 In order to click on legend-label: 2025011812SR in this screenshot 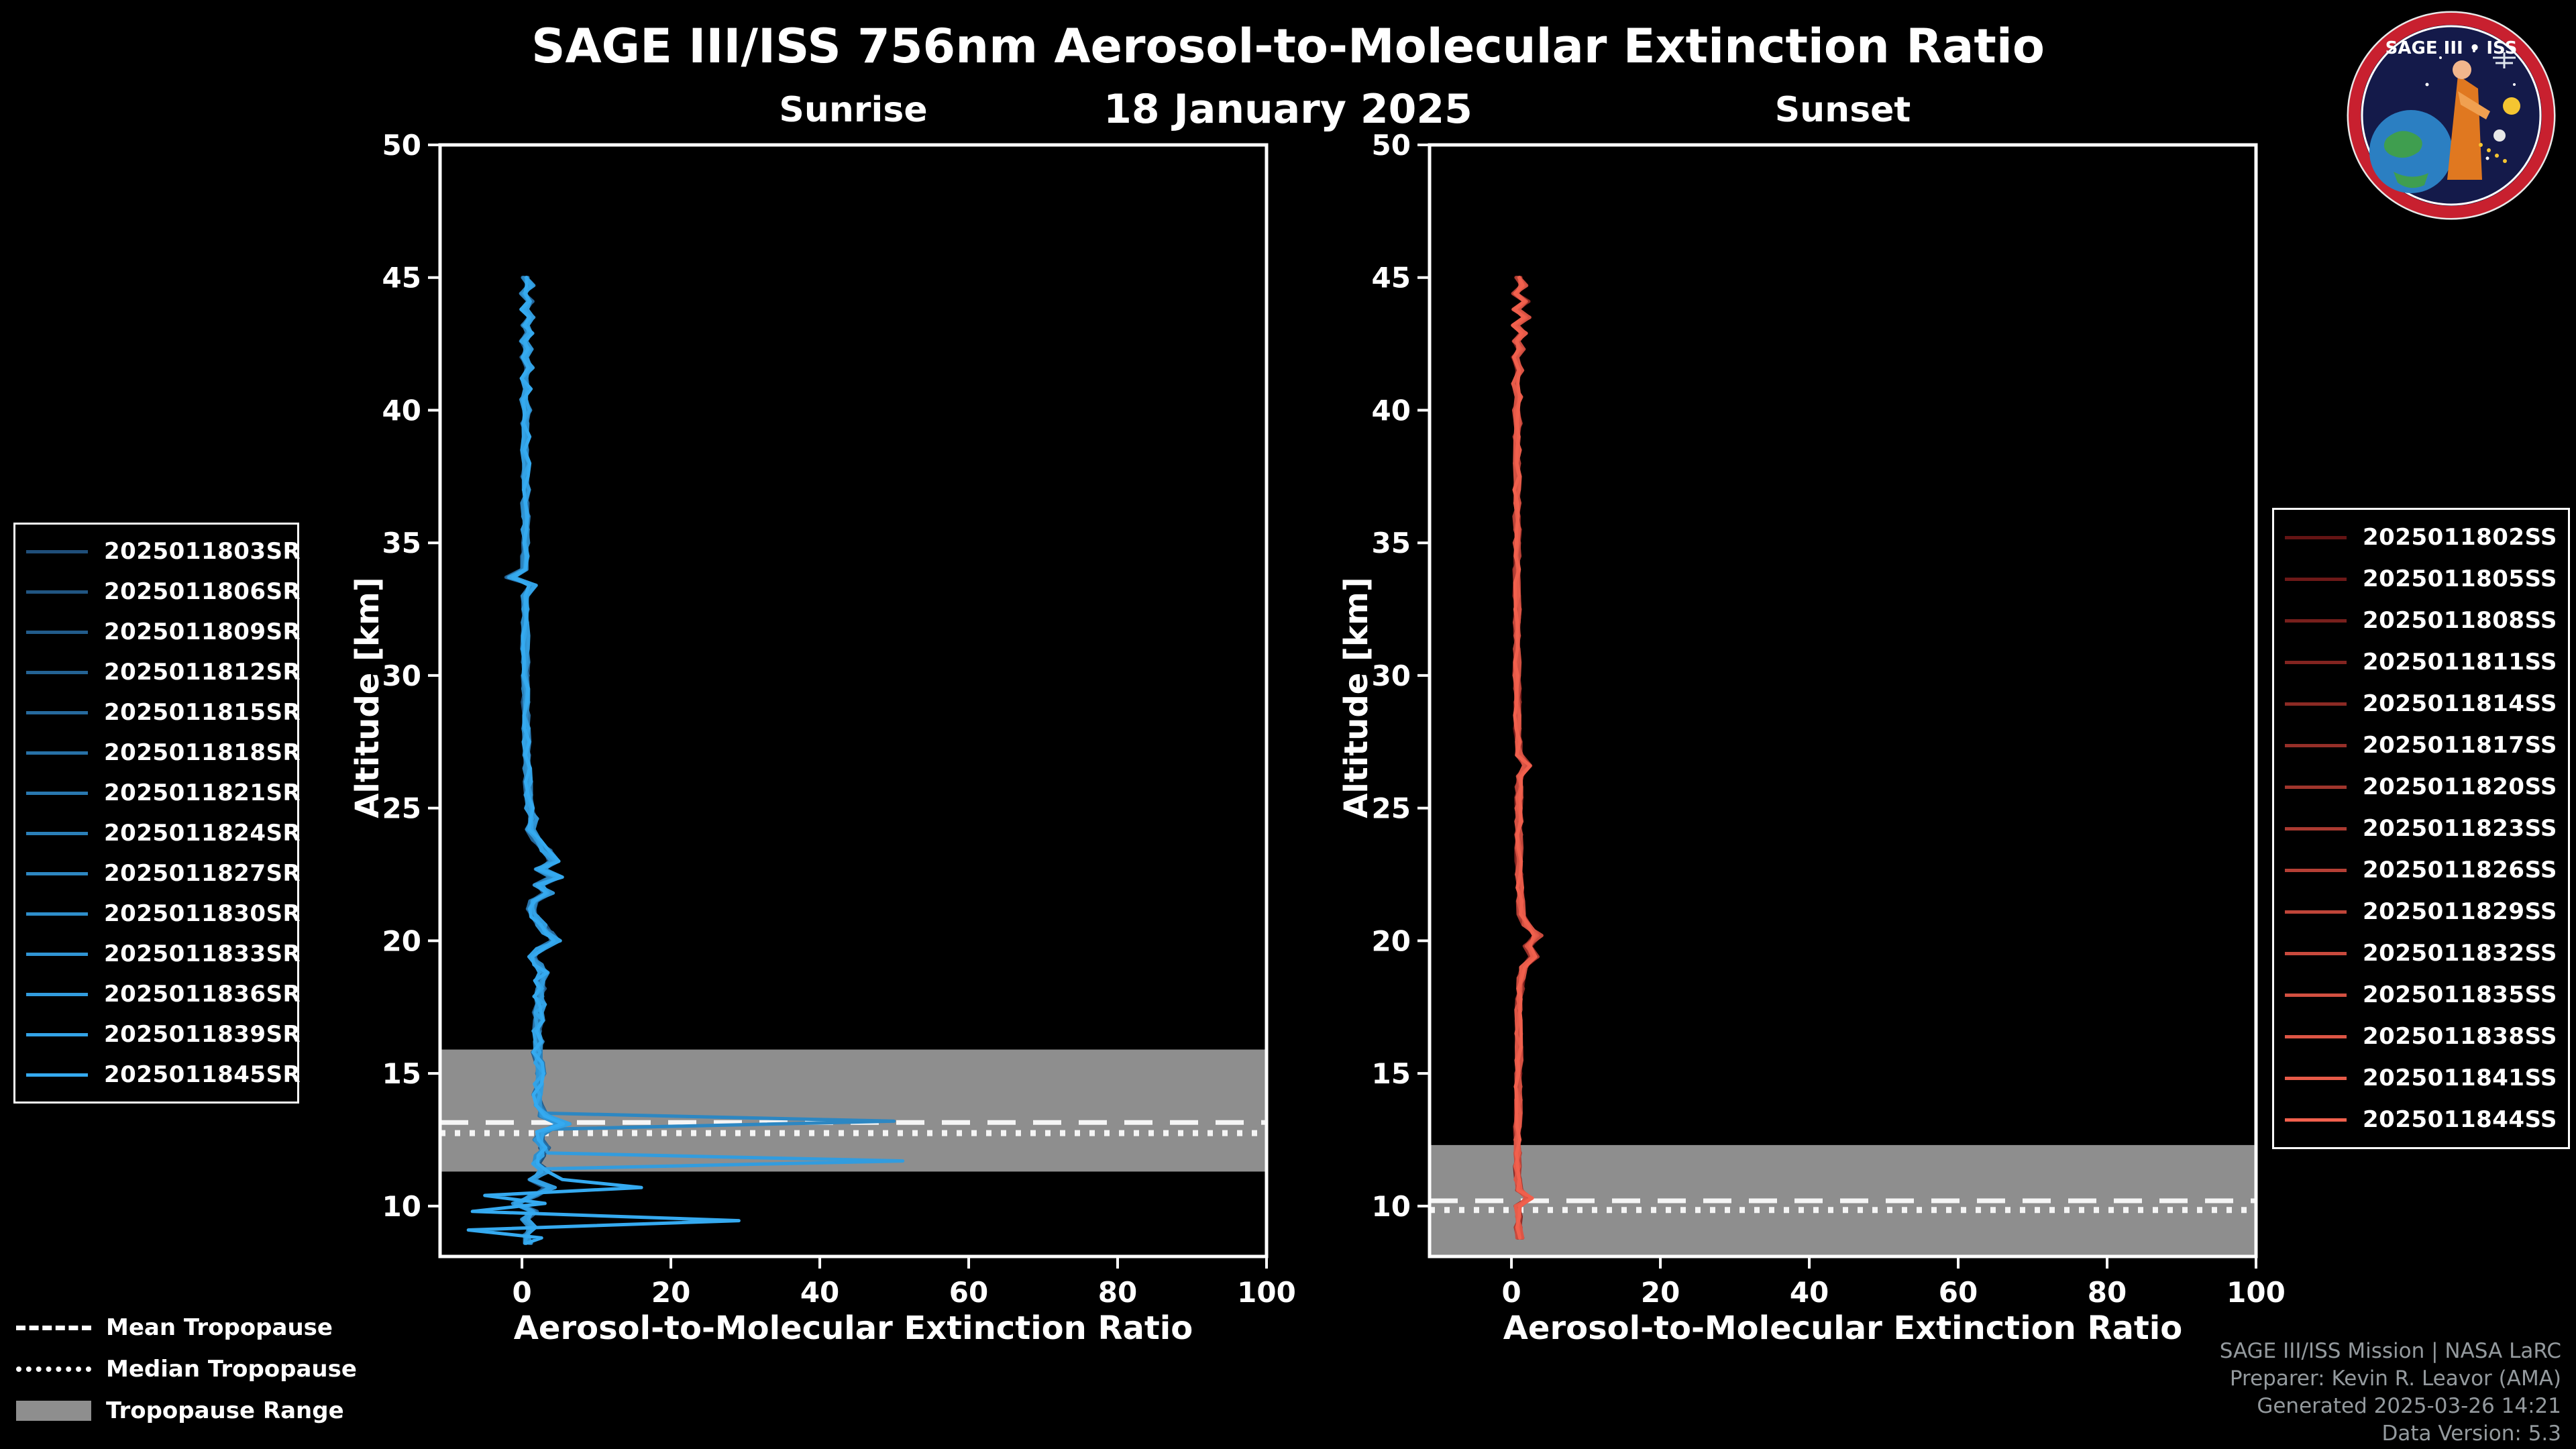, I will do `click(202, 672)`.